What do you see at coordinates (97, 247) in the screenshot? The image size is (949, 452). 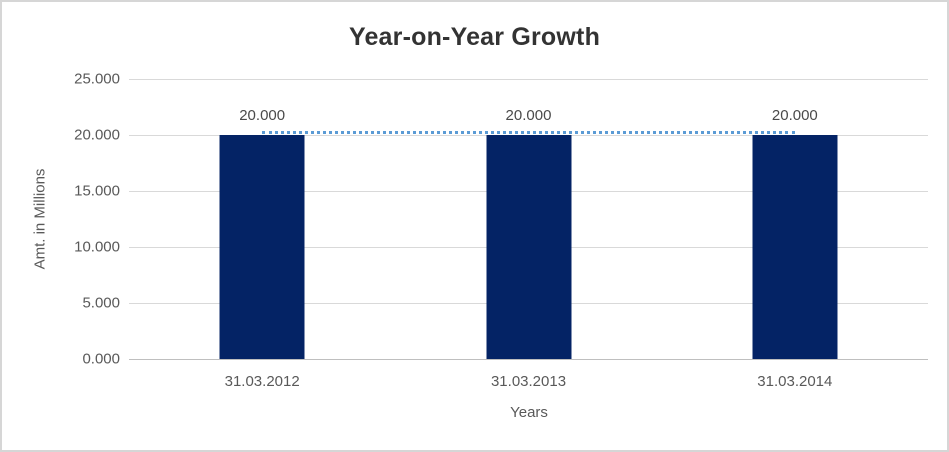 I see `y-tick-label: 10.000` at bounding box center [97, 247].